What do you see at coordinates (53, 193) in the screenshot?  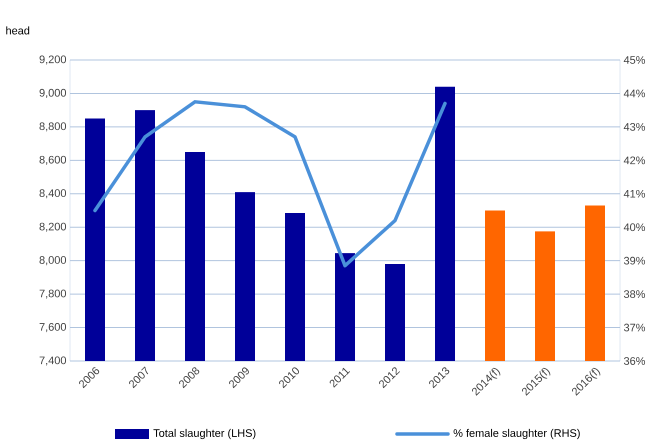 I see `y-tick-label: 8,400` at bounding box center [53, 193].